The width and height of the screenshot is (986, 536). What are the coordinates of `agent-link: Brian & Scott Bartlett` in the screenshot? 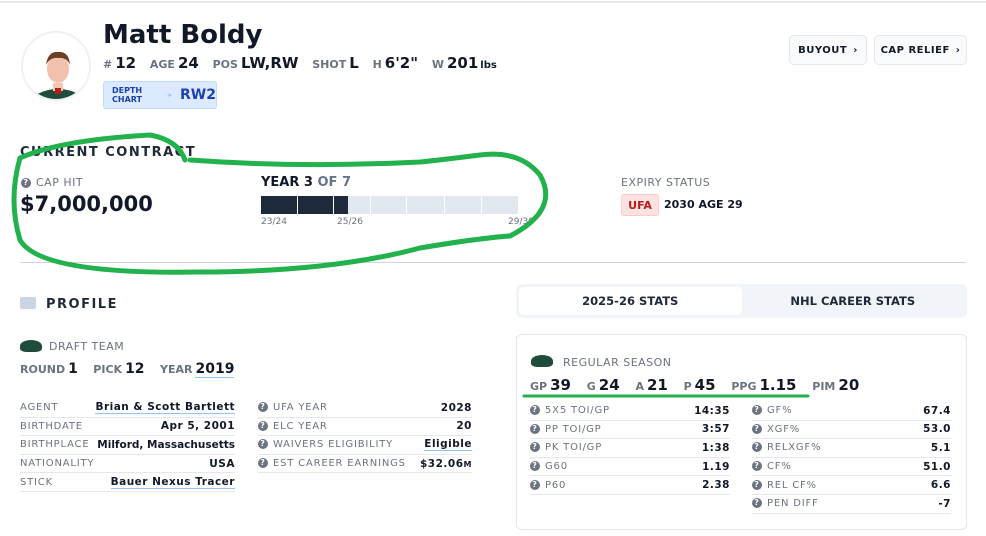 It's located at (165, 408).